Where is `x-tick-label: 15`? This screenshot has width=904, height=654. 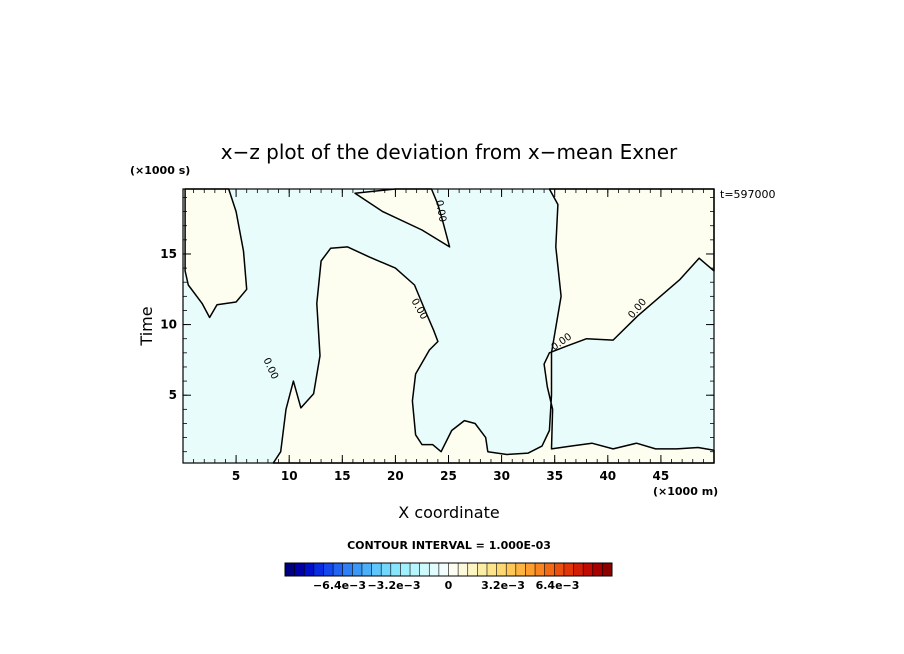 x-tick-label: 15 is located at coordinates (342, 476).